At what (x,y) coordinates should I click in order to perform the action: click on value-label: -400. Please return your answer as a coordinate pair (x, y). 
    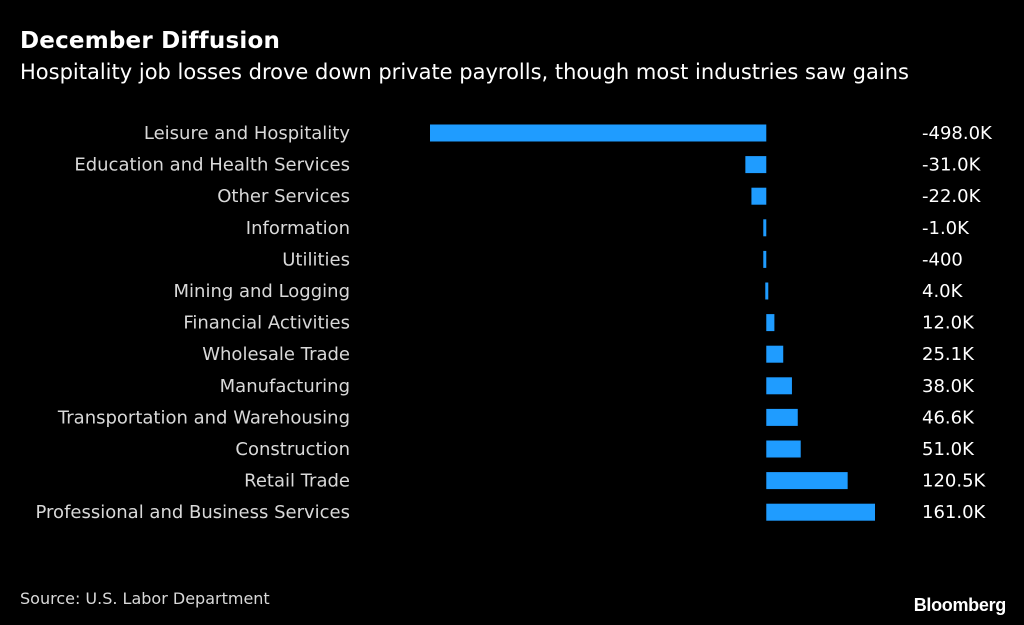
    Looking at the image, I should click on (942, 259).